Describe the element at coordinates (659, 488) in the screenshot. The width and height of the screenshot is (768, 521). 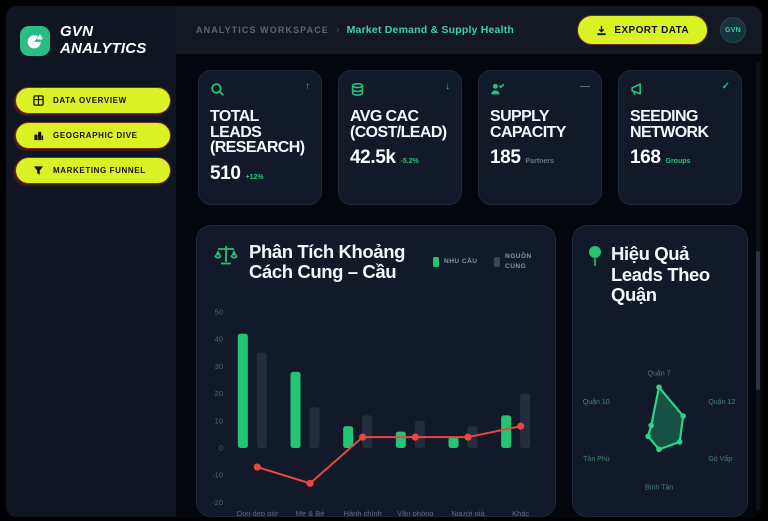
I see `svg-text: Bình Tân` at that location.